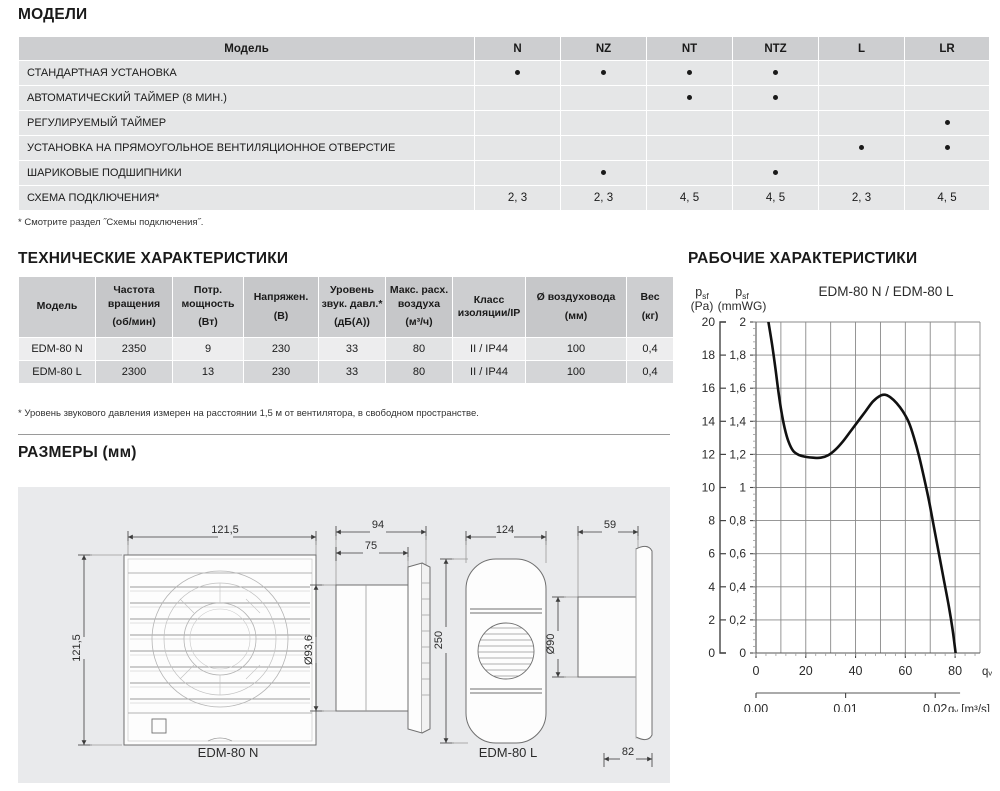  I want to click on models-header-nt: NT, so click(689, 48).